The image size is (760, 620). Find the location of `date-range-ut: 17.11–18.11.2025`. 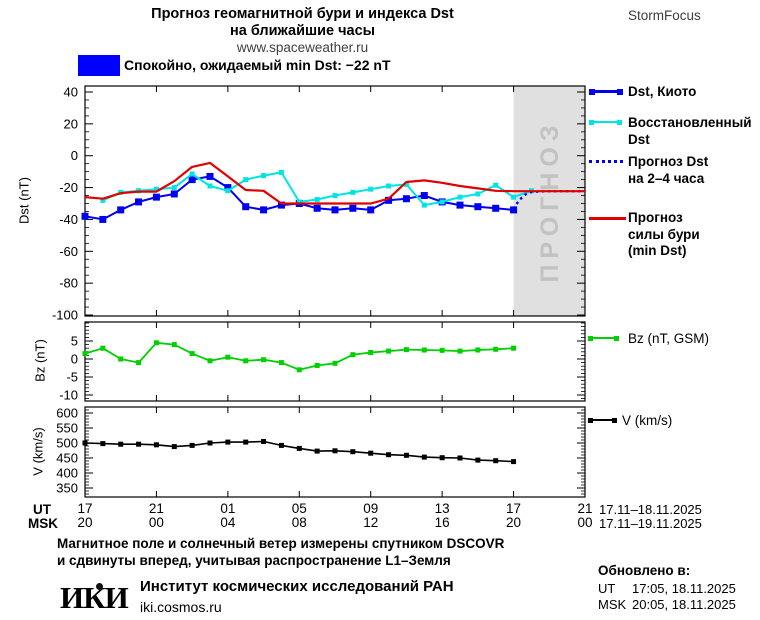

date-range-ut: 17.11–18.11.2025 is located at coordinates (650, 509).